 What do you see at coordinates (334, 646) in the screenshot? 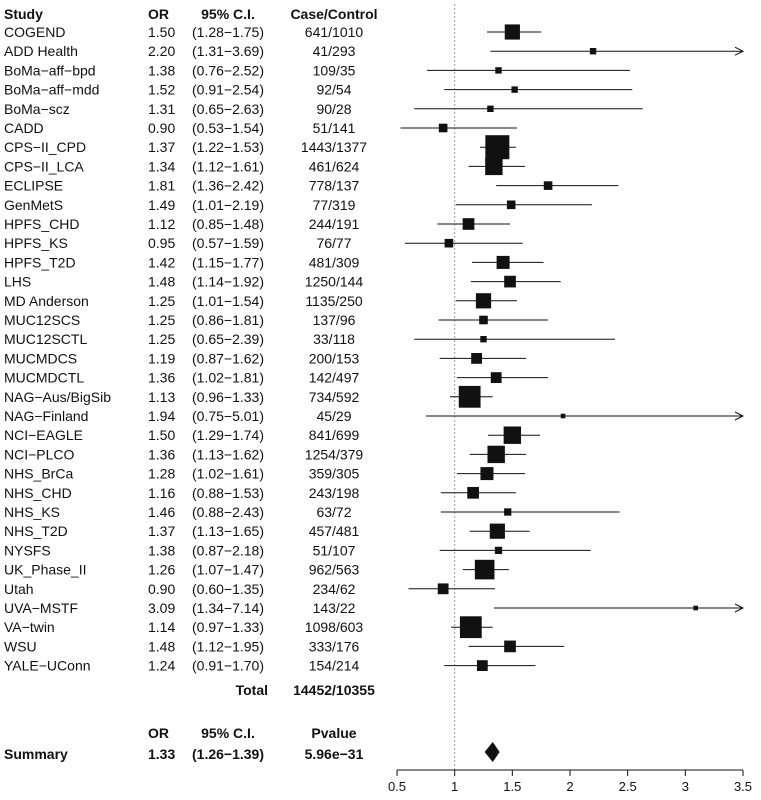
I see `study-cases: 333/176` at bounding box center [334, 646].